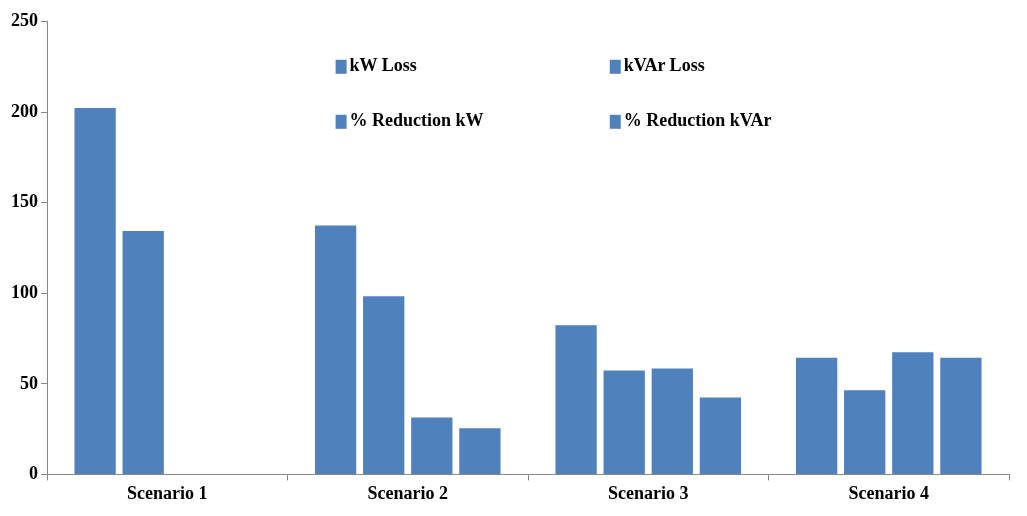 This screenshot has width=1027, height=516. I want to click on y-tick-label: 0, so click(33, 473).